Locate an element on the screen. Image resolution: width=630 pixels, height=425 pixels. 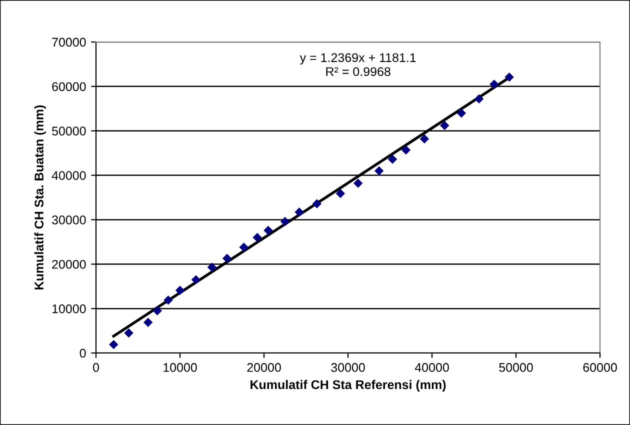
annotation: R² = 0.9968 is located at coordinates (358, 71).